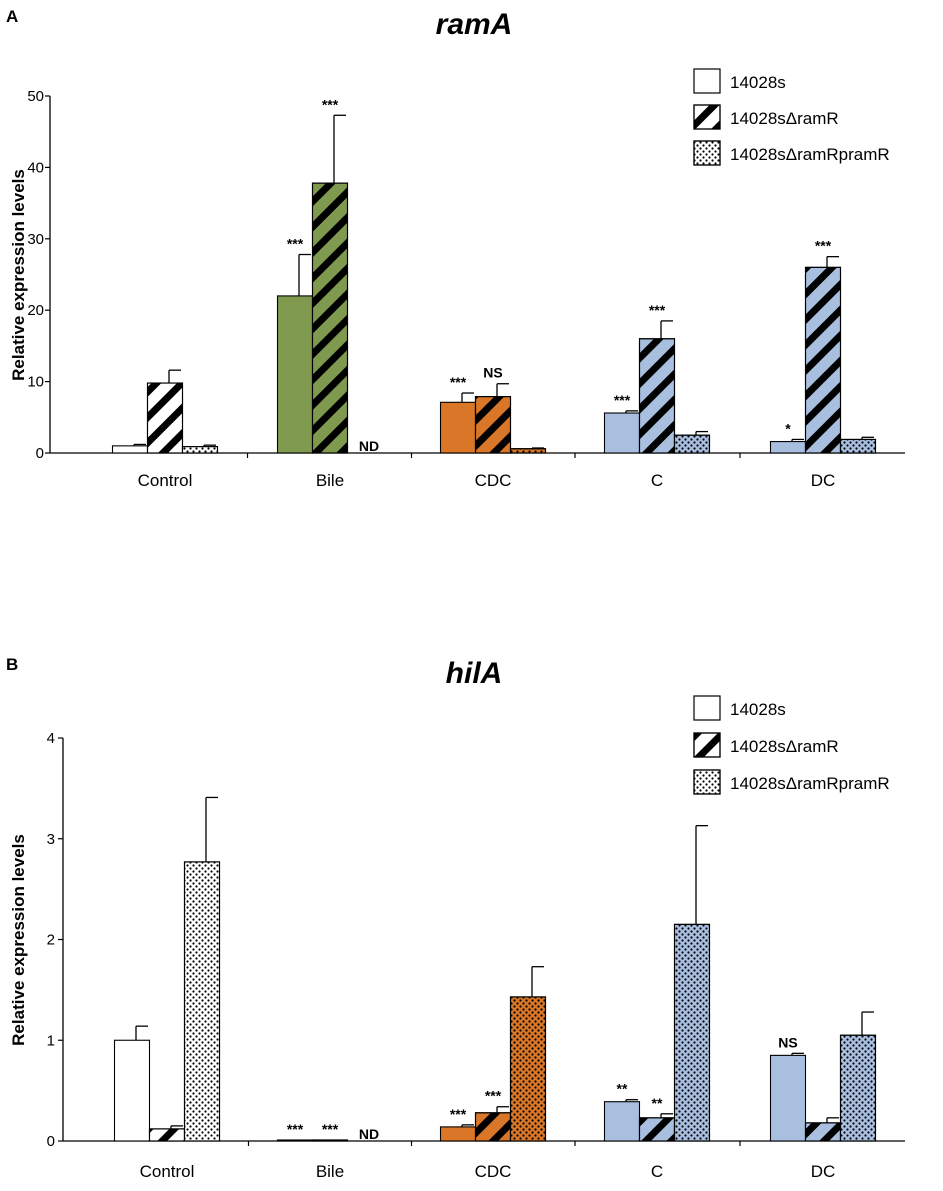  Describe the element at coordinates (823, 480) in the screenshot. I see `panel-a-category-label: DC` at that location.